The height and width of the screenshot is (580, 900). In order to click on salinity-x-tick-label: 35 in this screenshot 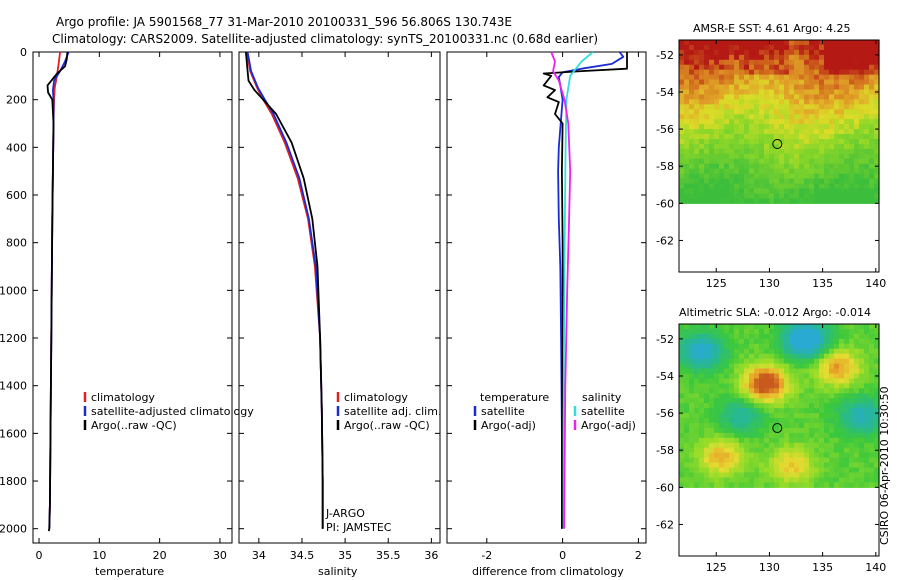, I will do `click(345, 555)`.